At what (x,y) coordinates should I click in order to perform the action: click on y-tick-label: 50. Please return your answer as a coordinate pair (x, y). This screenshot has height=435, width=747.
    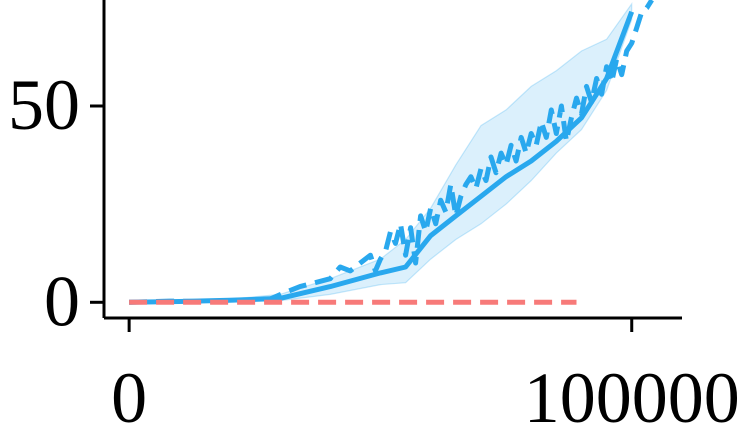
    Looking at the image, I should click on (44, 105).